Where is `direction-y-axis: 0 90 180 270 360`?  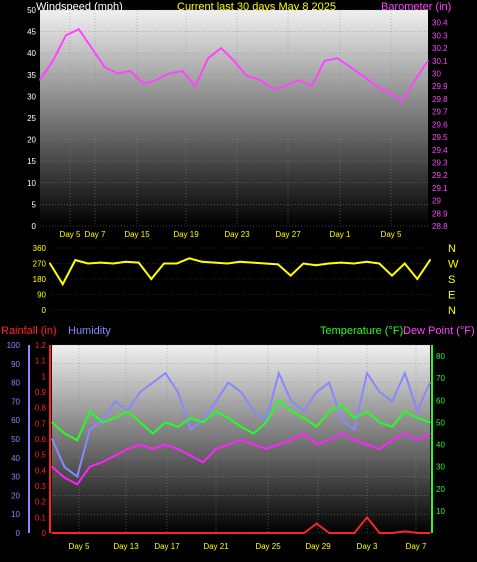
direction-y-axis: 0 90 180 270 360 is located at coordinates (40, 279).